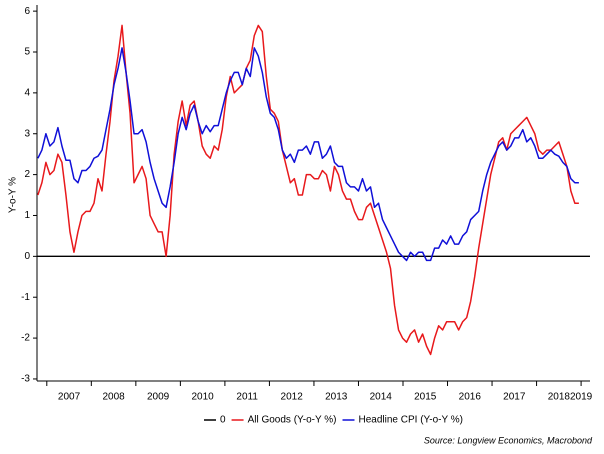 The height and width of the screenshot is (454, 604). What do you see at coordinates (247, 397) in the screenshot?
I see `x-tick-label: 2011` at bounding box center [247, 397].